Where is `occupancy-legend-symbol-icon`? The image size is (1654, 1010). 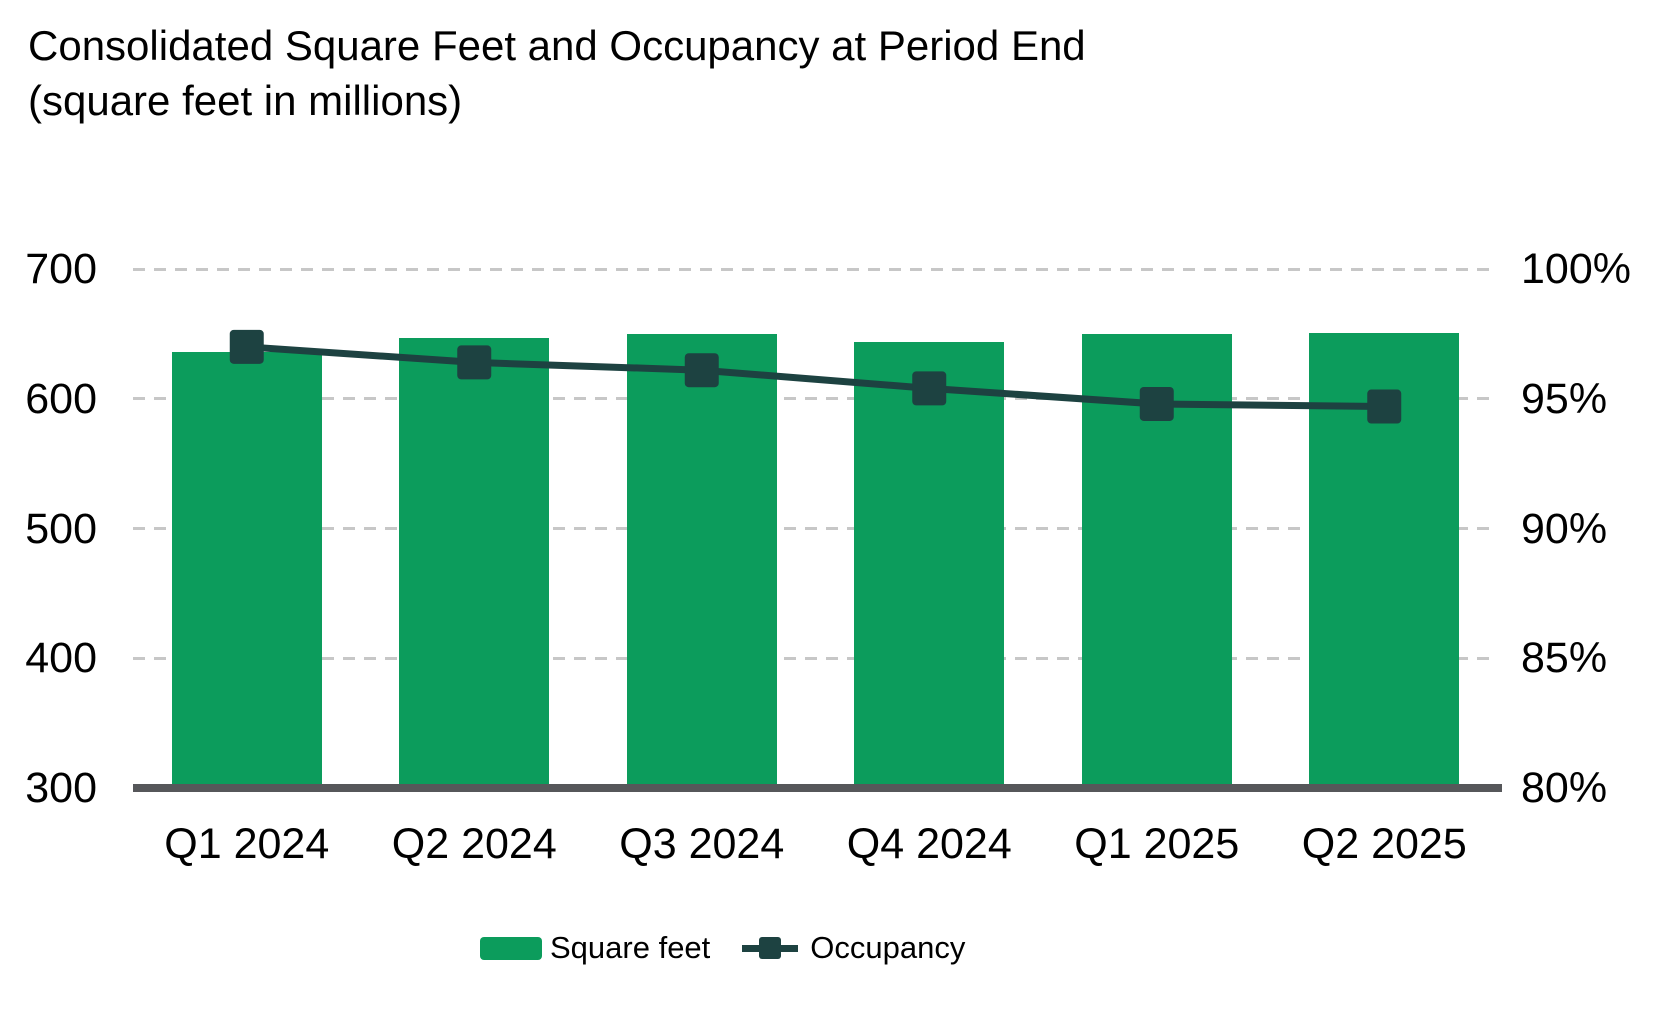
occupancy-legend-symbol-icon is located at coordinates (770, 948).